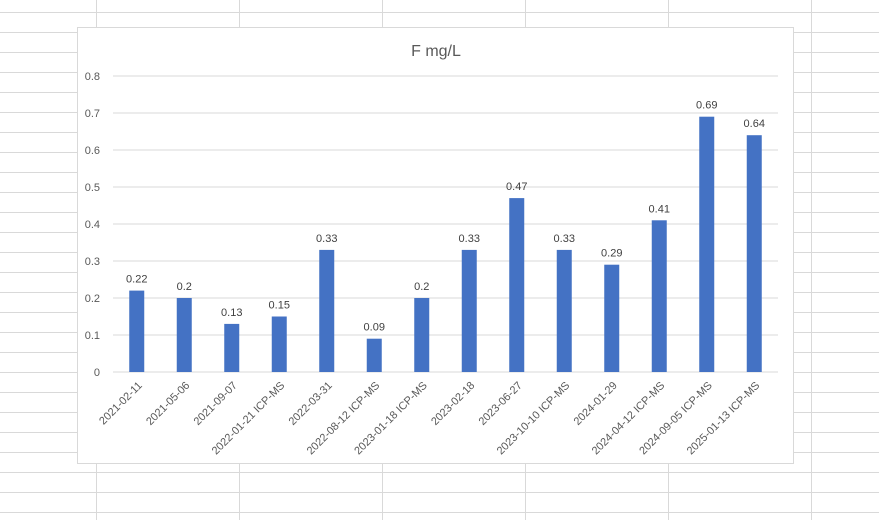 The width and height of the screenshot is (879, 520). Describe the element at coordinates (501, 404) in the screenshot. I see `x-tick-label: 2023-06-27` at that location.